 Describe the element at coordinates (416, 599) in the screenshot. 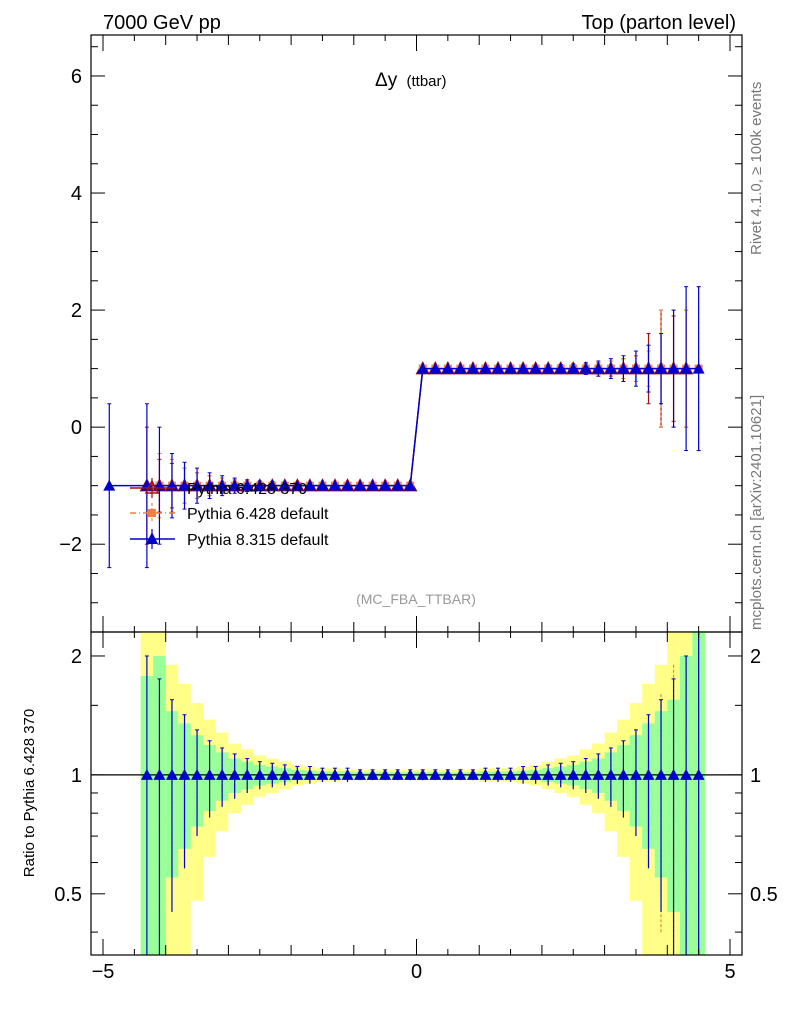

I see `analysis-tag: (MC_FBA_TTBAR)` at that location.